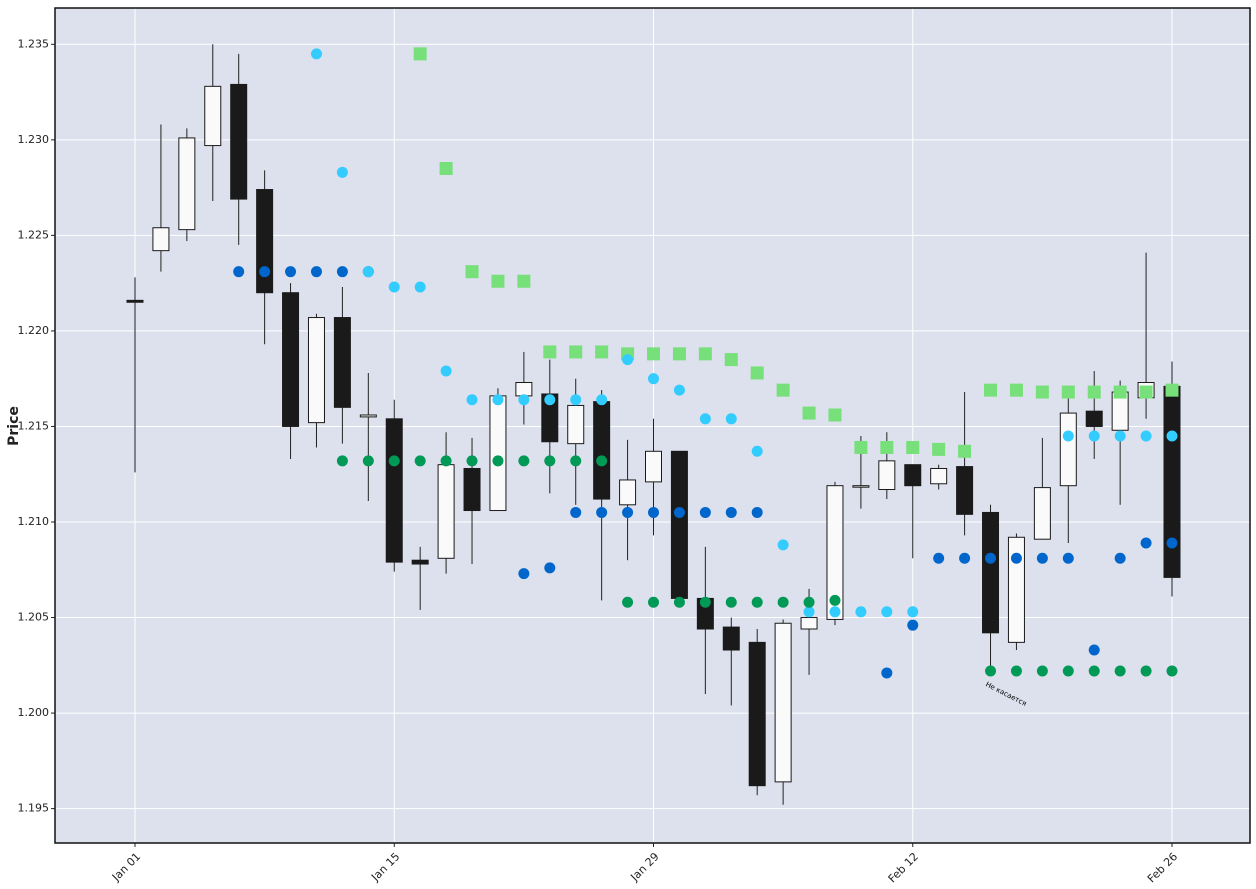 Image resolution: width=1256 pixels, height=889 pixels. Describe the element at coordinates (34, 808) in the screenshot. I see `y-tick-label: 1.195` at that location.